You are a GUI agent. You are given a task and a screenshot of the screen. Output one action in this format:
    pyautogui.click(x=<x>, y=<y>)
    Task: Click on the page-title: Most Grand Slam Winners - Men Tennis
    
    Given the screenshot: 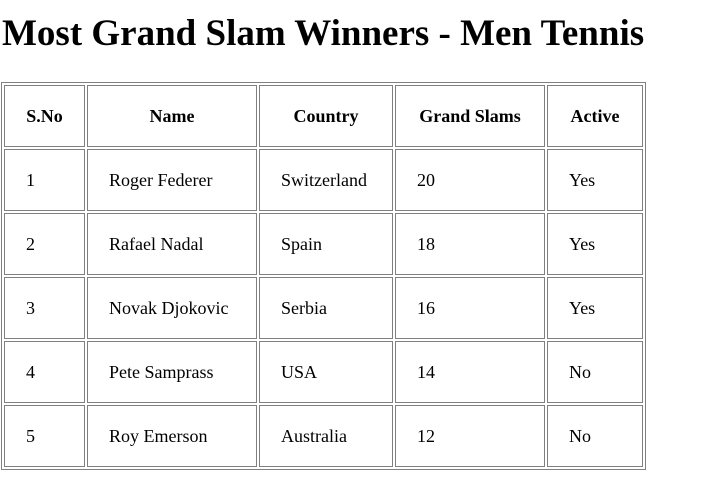 What is the action you would take?
    pyautogui.click(x=323, y=33)
    